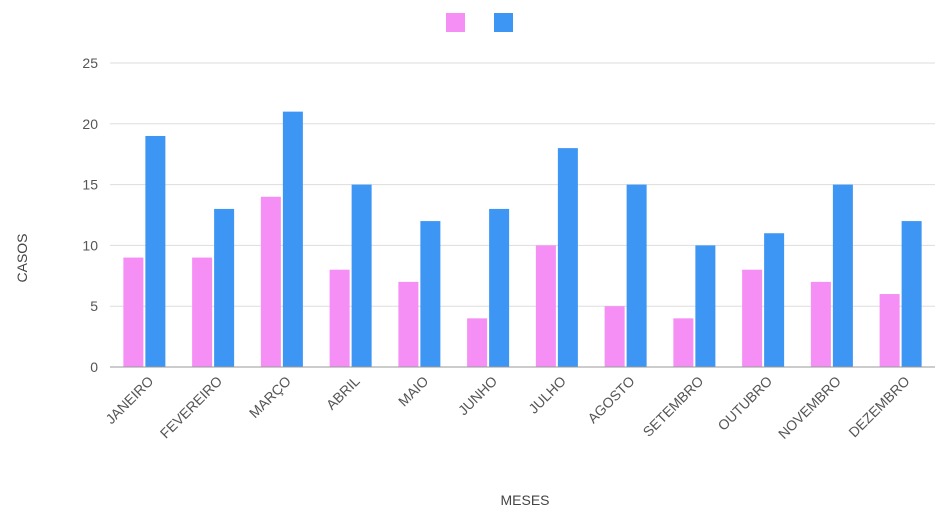 The height and width of the screenshot is (514, 939). What do you see at coordinates (673, 406) in the screenshot?
I see `x-tick-label: SETEMBRO` at bounding box center [673, 406].